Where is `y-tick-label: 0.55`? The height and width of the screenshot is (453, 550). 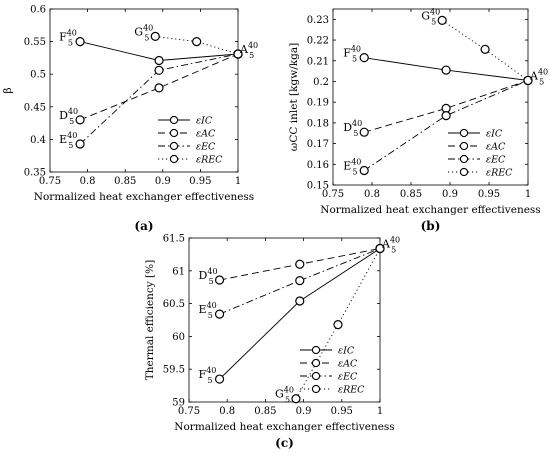 y-tick-label: 0.55 is located at coordinates (35, 42).